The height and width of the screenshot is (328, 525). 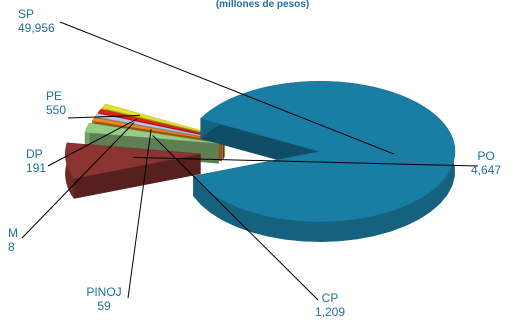 What do you see at coordinates (139, 213) in the screenshot?
I see `leader-line-pinoj` at bounding box center [139, 213].